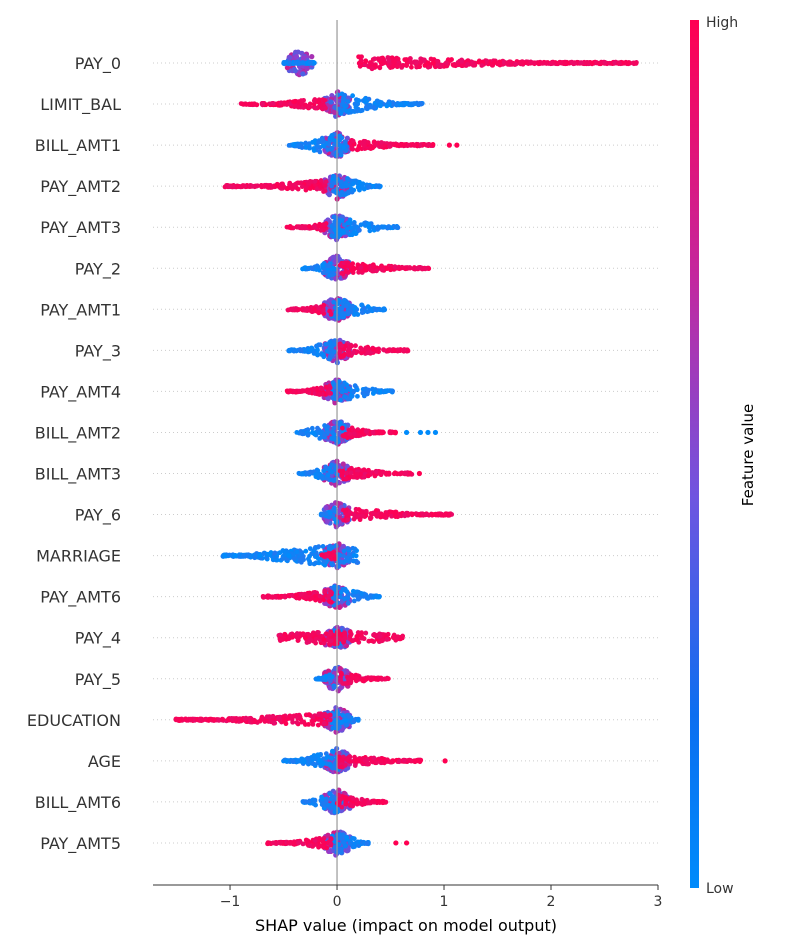 This screenshot has width=800, height=950. Describe the element at coordinates (78, 803) in the screenshot. I see `feature-label: BILL_AMT6` at that location.